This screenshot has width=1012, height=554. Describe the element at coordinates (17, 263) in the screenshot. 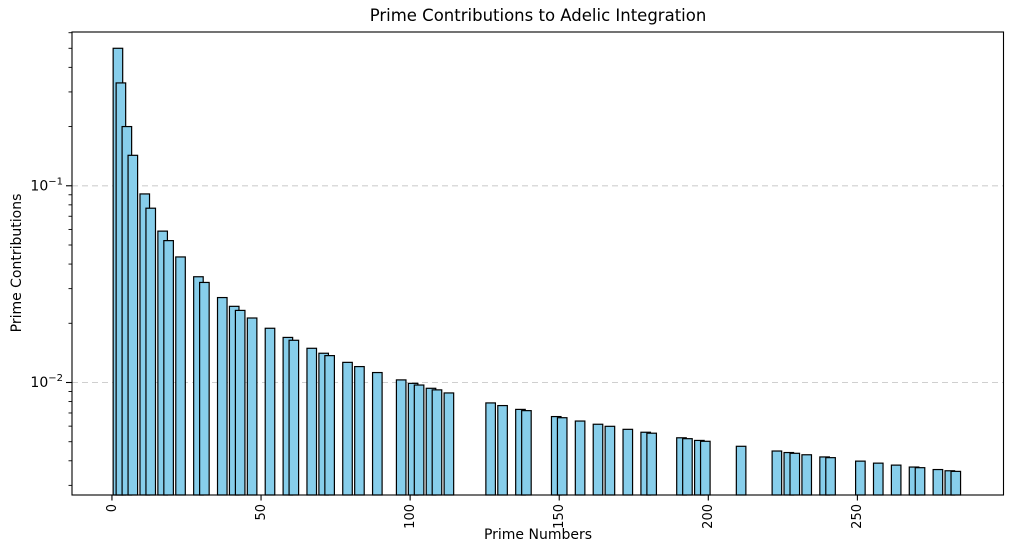

I see `y-axis-label: Prime Contributions` at that location.